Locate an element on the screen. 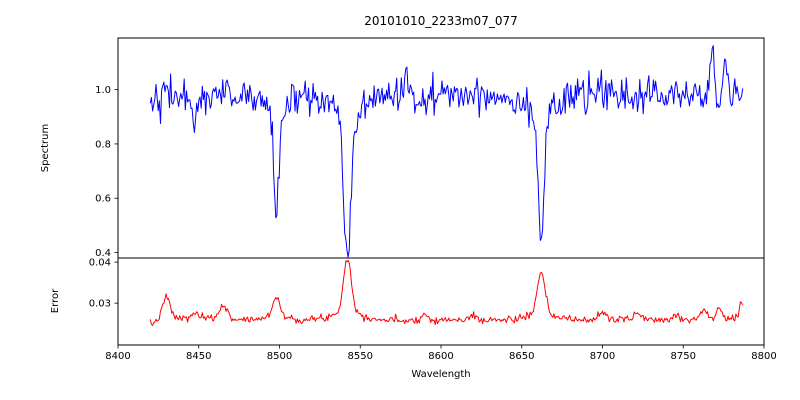 The height and width of the screenshot is (400, 800). y-axis-label-error: Error is located at coordinates (55, 300).